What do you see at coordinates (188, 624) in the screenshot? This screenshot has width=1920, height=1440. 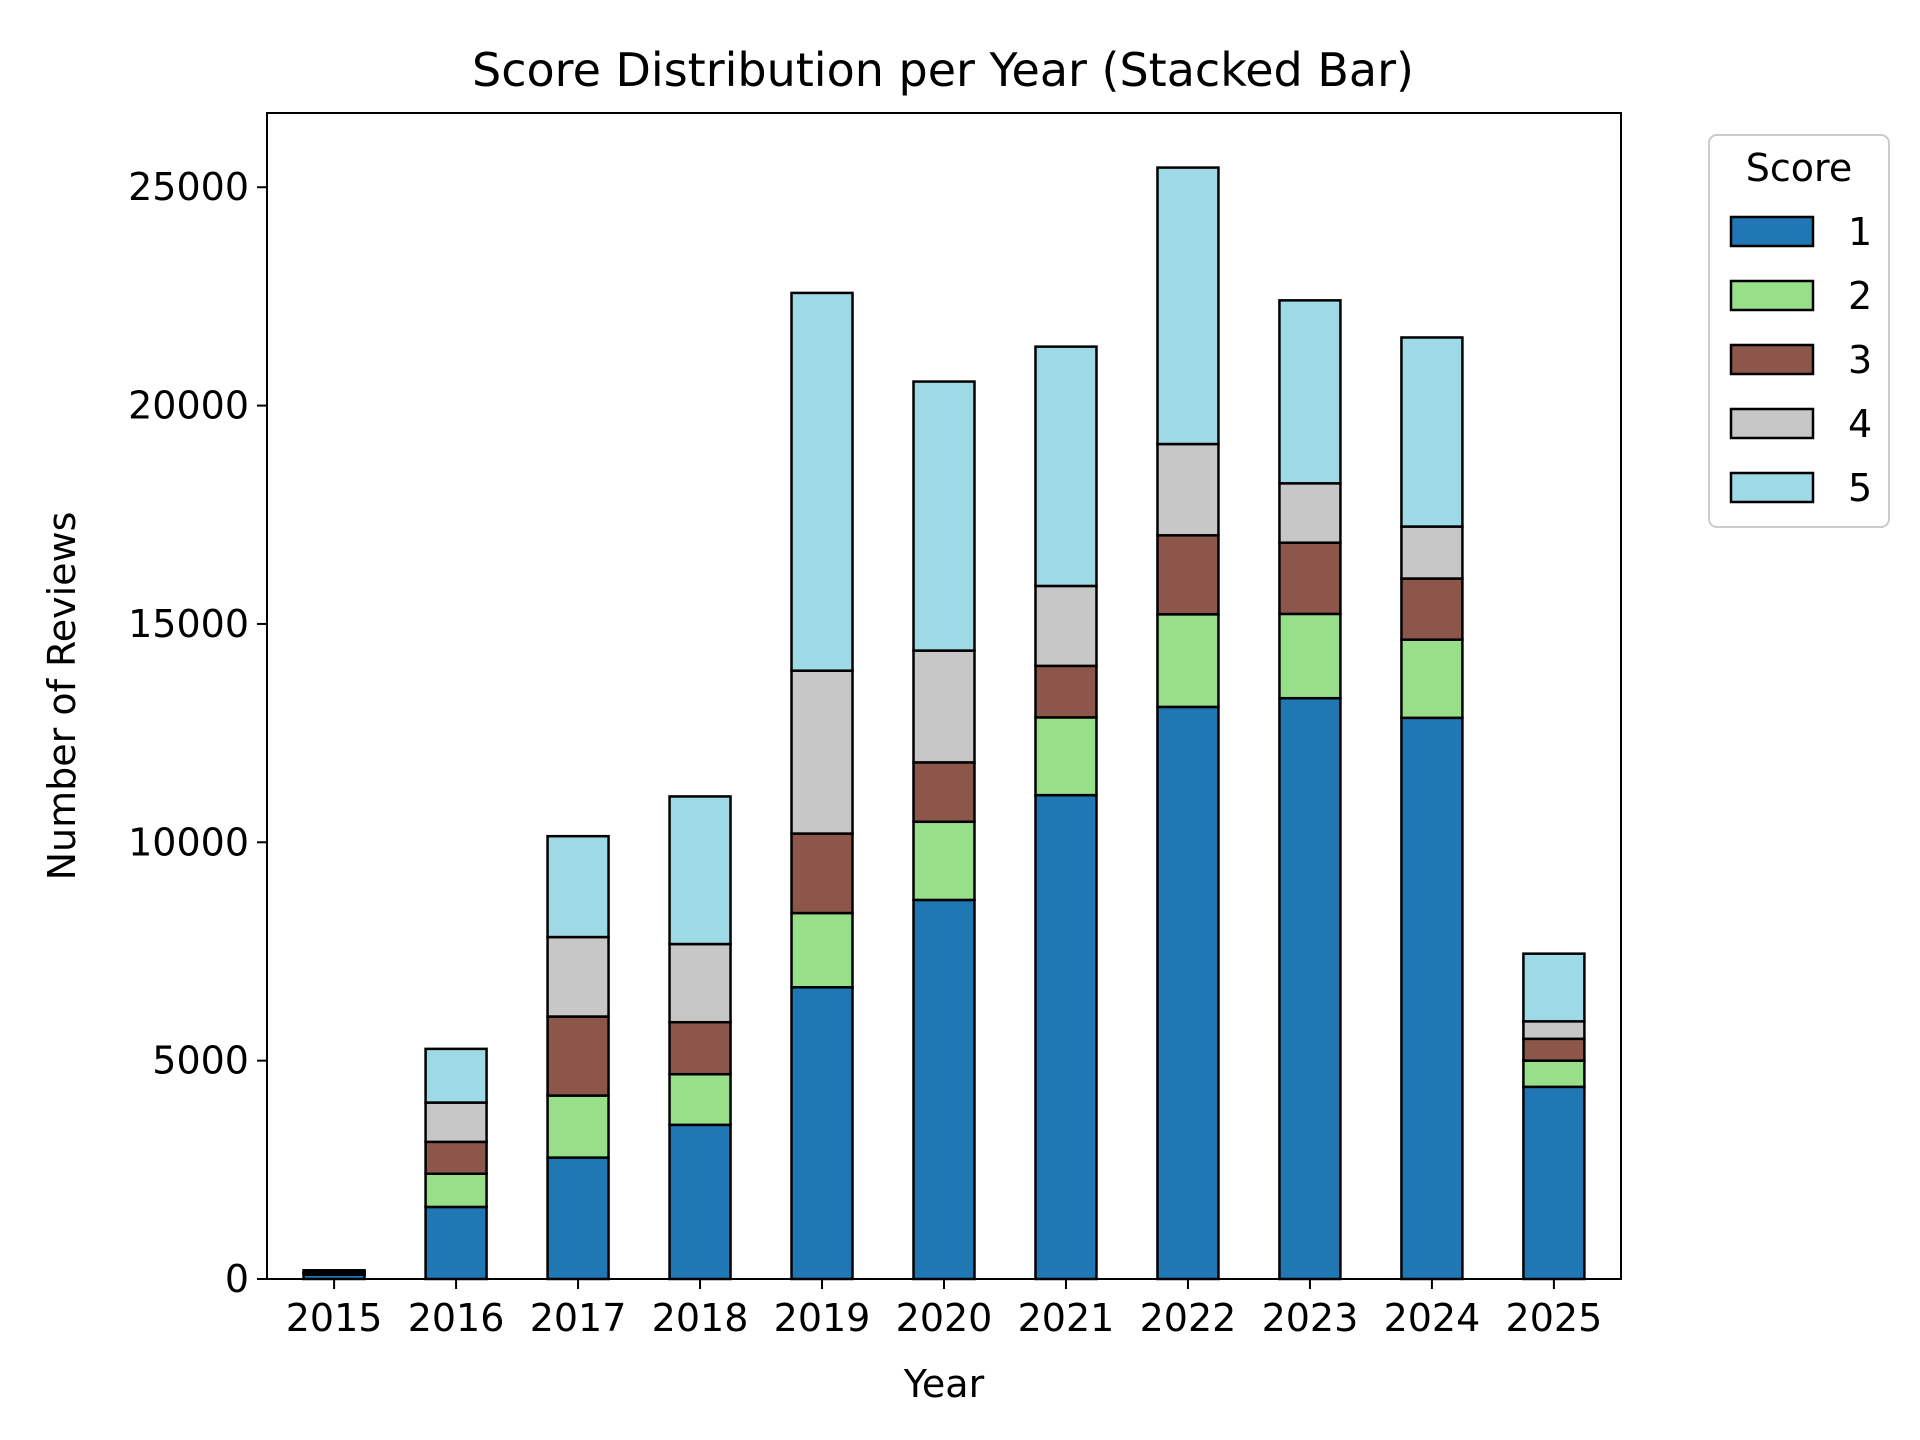 I see `y-tick-label: 15000` at bounding box center [188, 624].